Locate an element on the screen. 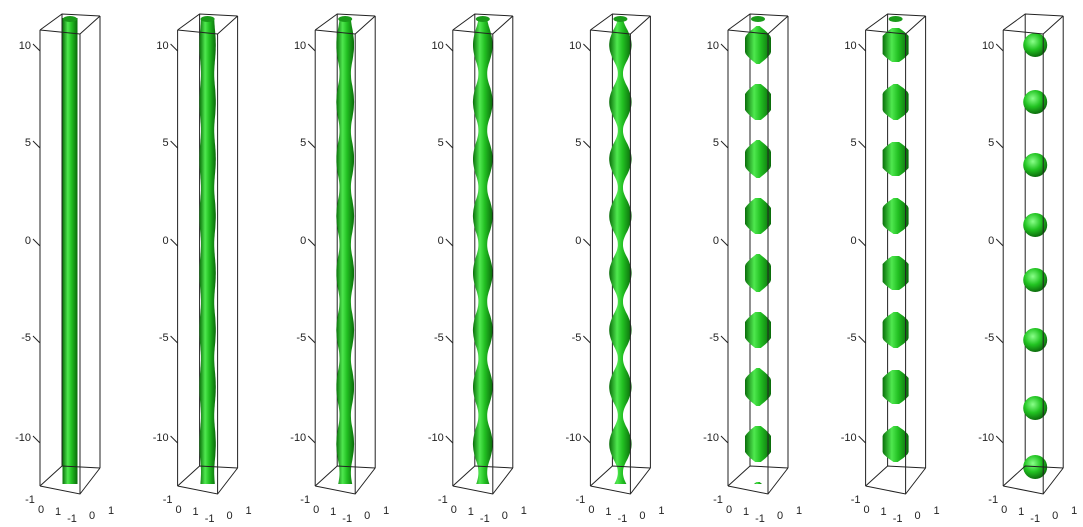 This screenshot has height=527, width=1083. z-tick-label: -10 is located at coordinates (161, 438).